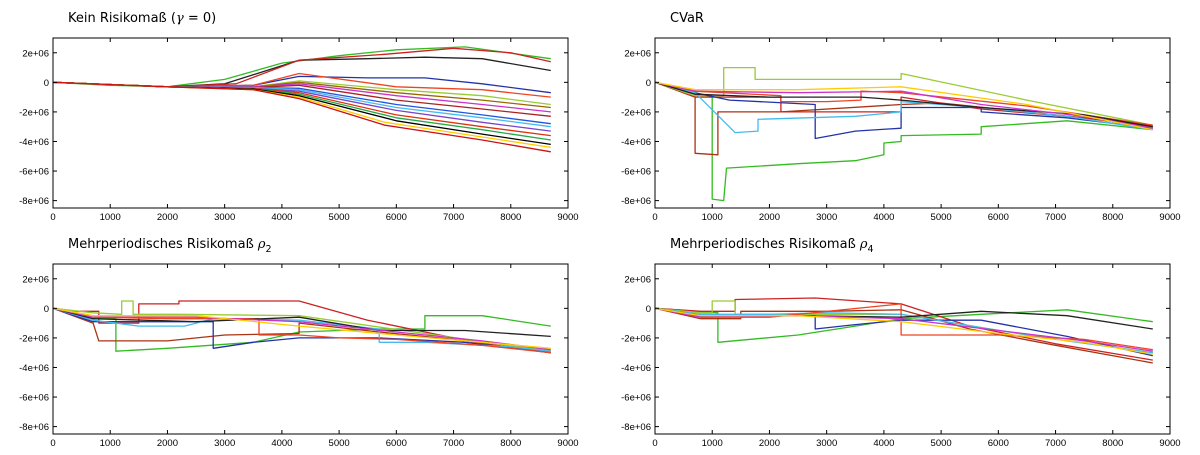  I want to click on chart-title: Mehrperiodisches Risikomaß ρ2, so click(170, 246).